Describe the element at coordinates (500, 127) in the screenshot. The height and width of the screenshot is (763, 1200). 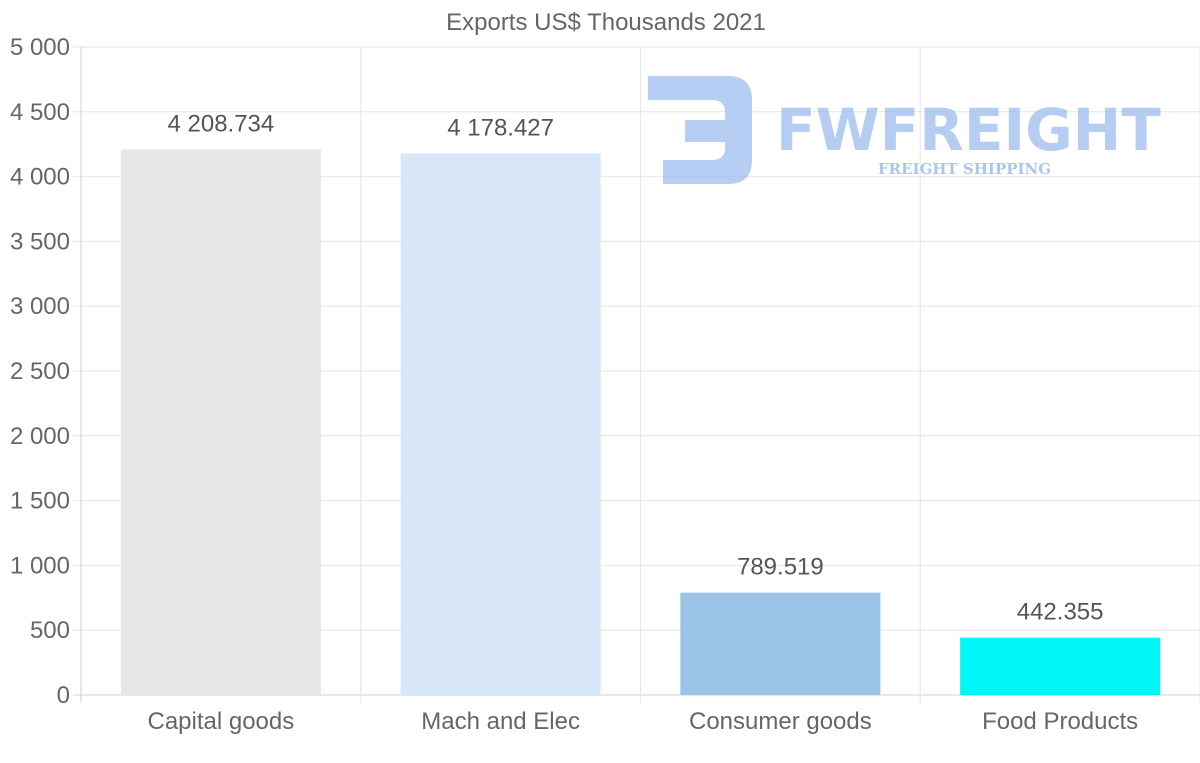
I see `data-label: 4 178.427` at that location.